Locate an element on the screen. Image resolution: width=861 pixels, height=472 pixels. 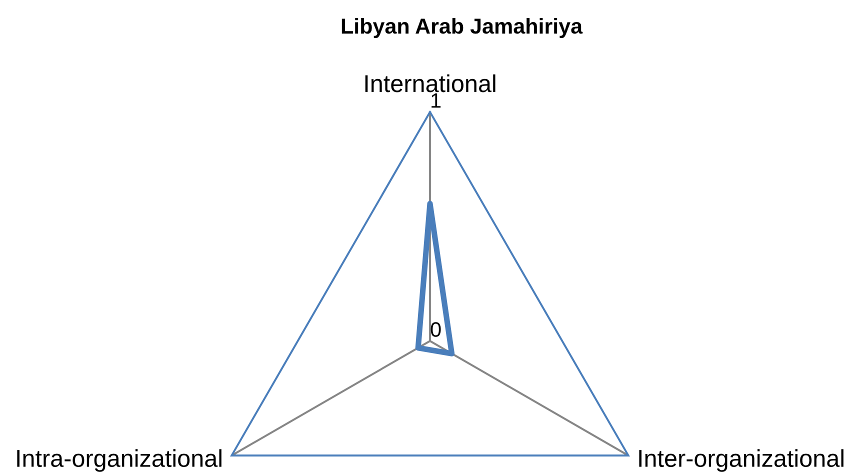
y-tick-label: 1 is located at coordinates (436, 100).